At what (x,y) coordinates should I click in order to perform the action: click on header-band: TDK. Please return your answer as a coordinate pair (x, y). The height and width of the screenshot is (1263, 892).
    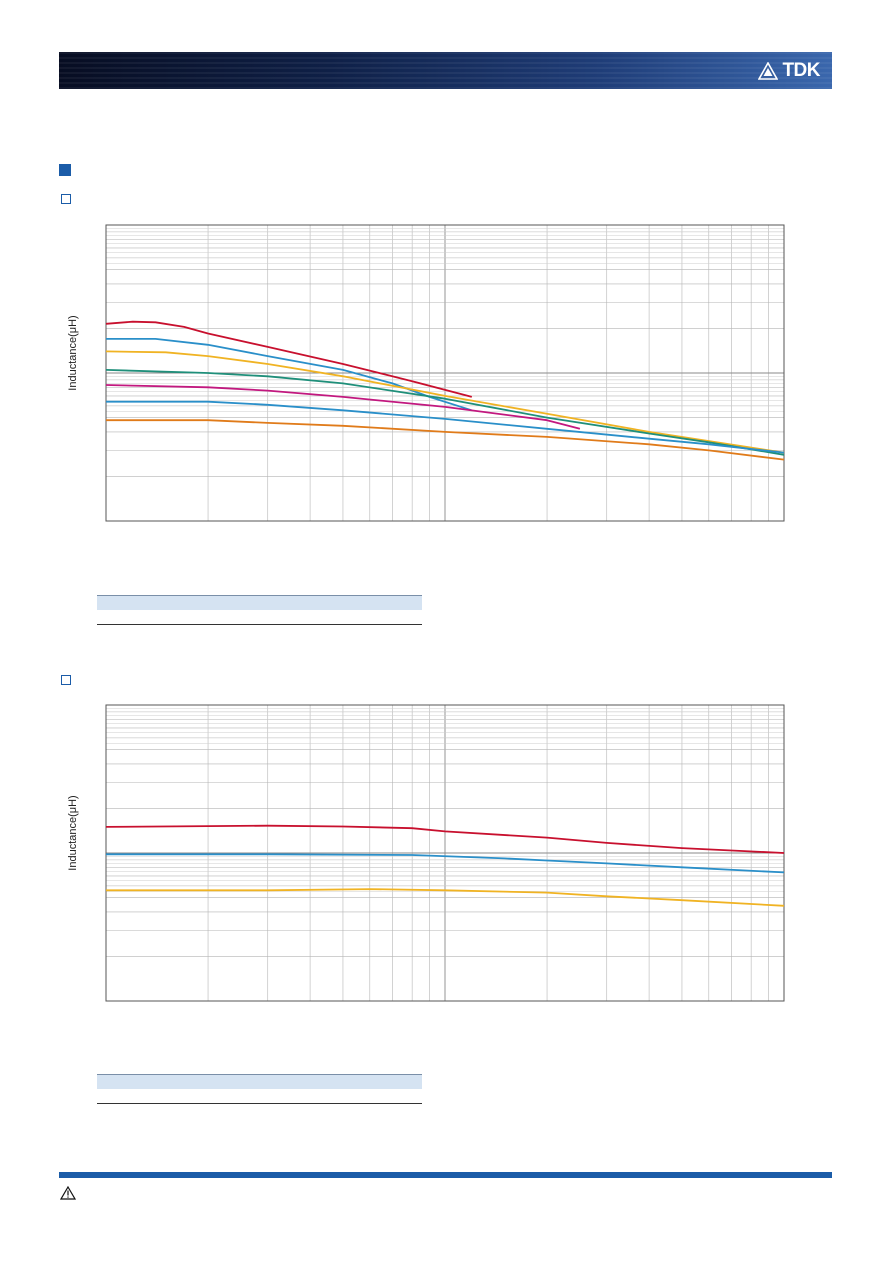
    Looking at the image, I should click on (445, 70).